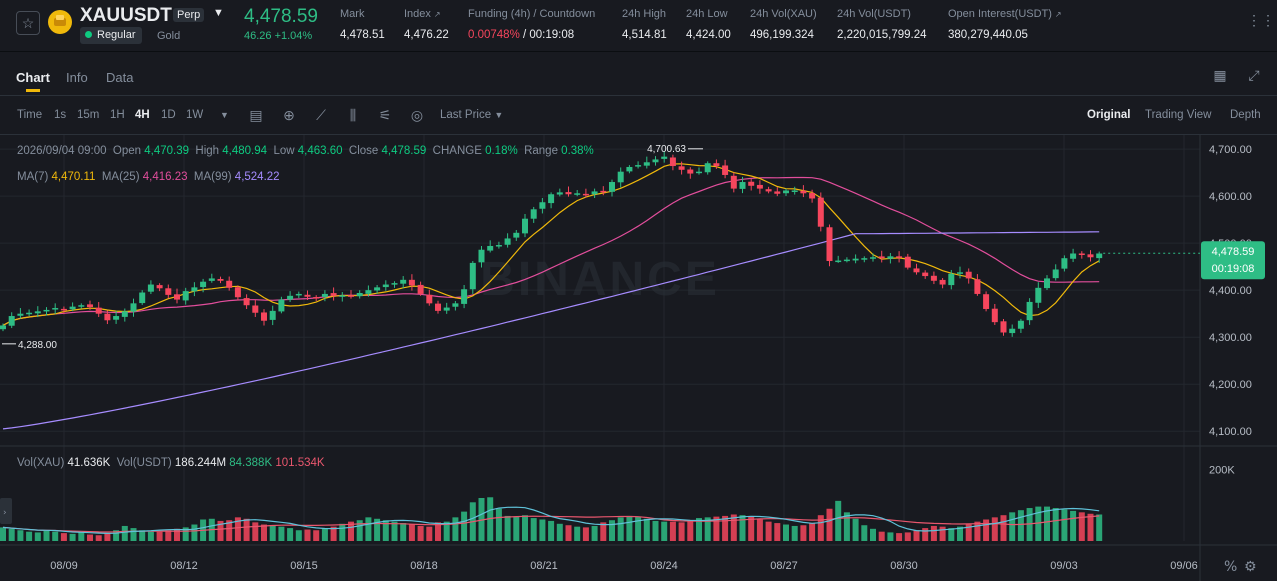 The width and height of the screenshot is (1277, 581). I want to click on volume-ma-lines, so click(551, 520).